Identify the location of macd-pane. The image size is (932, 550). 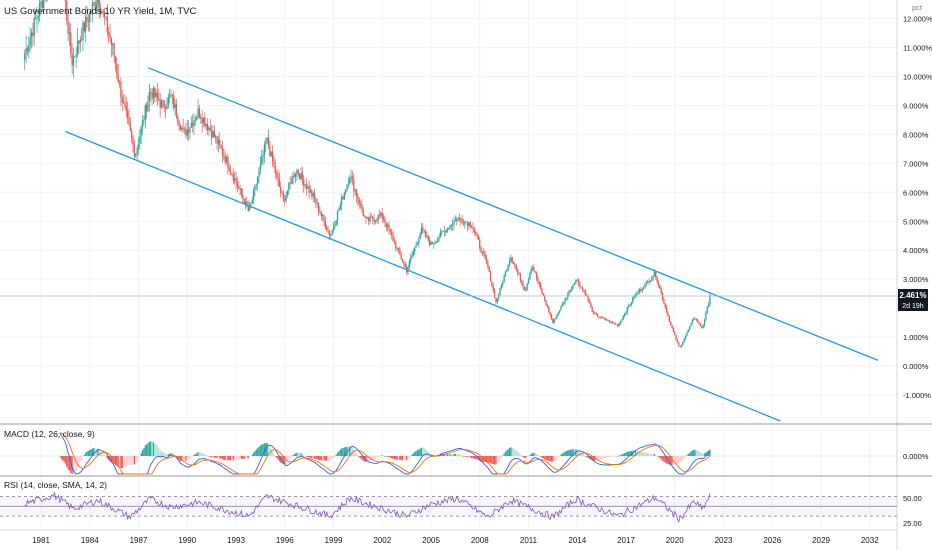
(448, 453).